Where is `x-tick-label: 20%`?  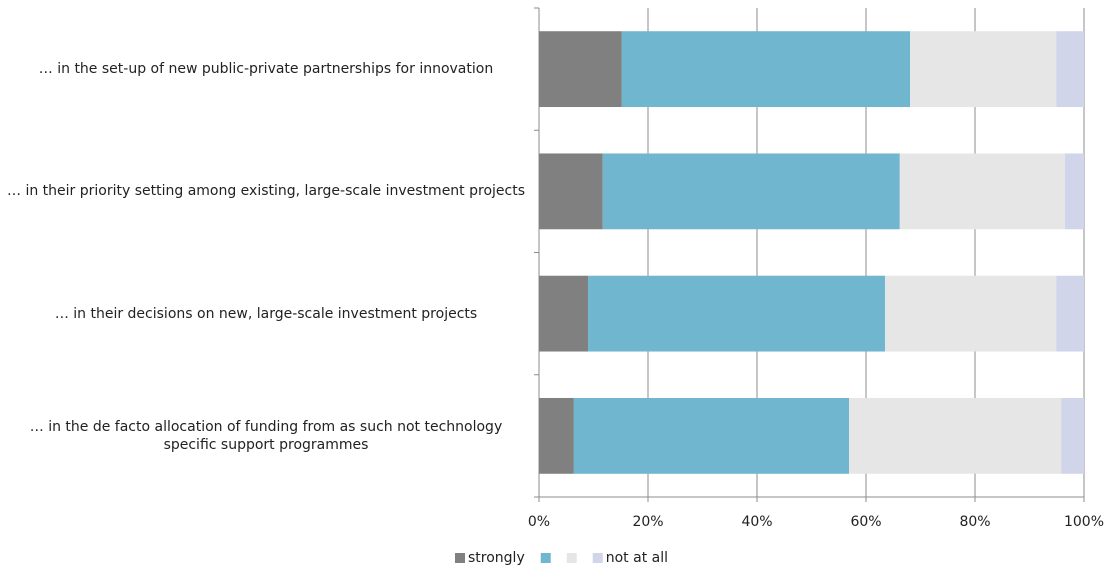
x-tick-label: 20% is located at coordinates (647, 522).